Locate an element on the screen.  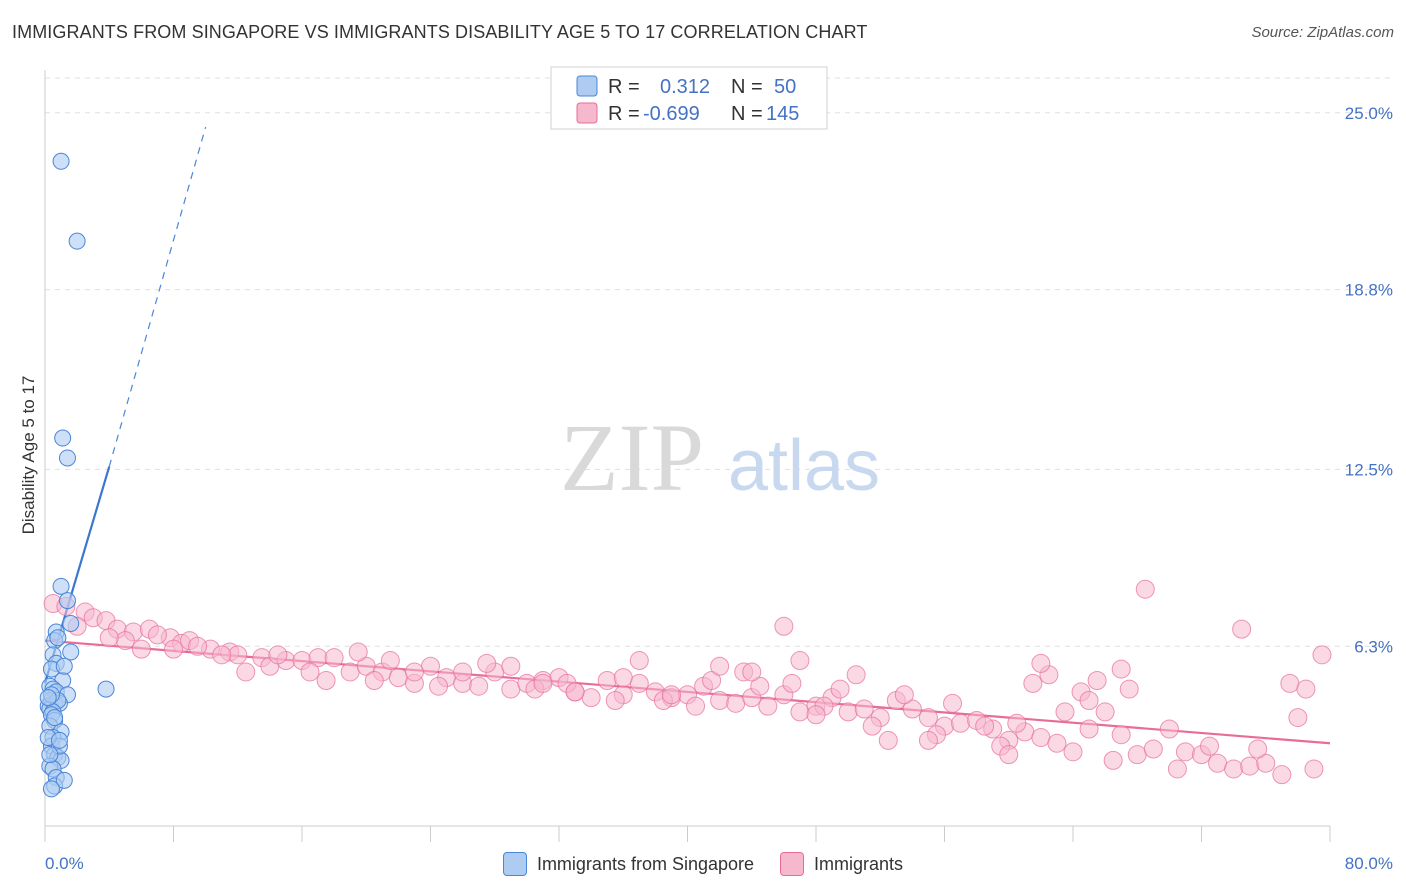
legend-n-label-pink: N = is located at coordinates (747, 114).